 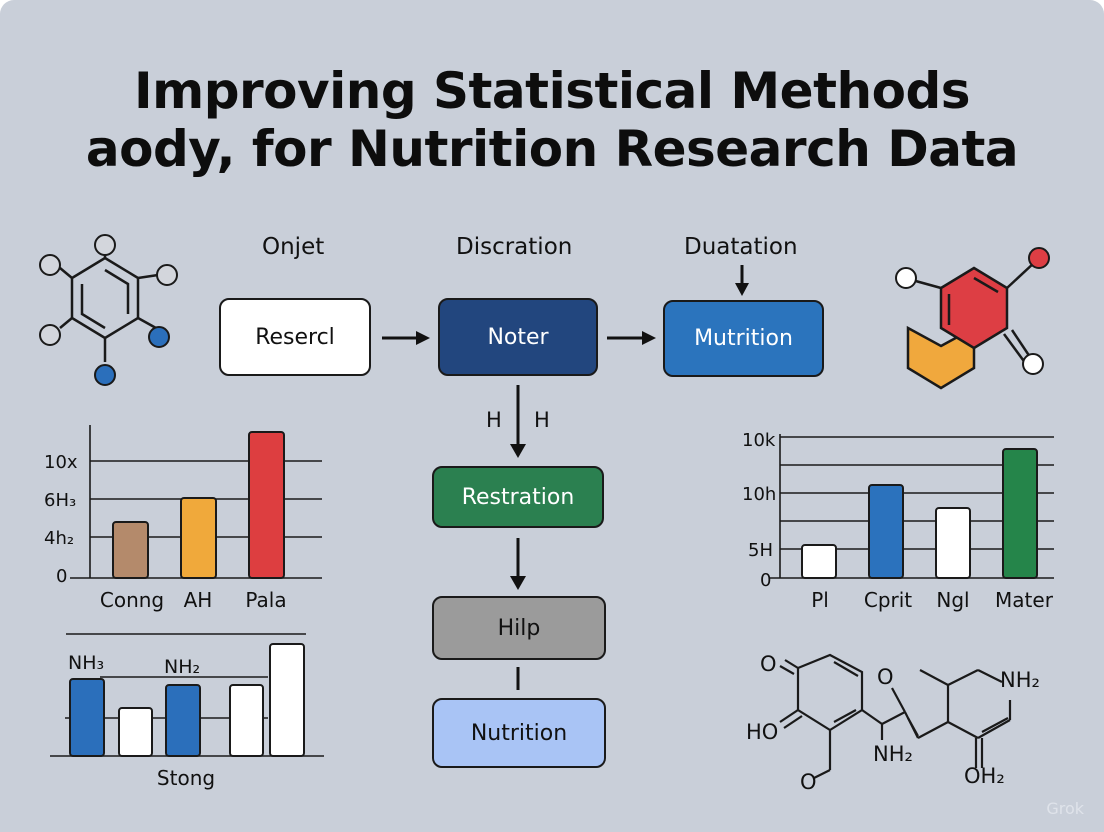 I want to click on ytick-left-6h3: 6H₃, so click(x=60, y=500).